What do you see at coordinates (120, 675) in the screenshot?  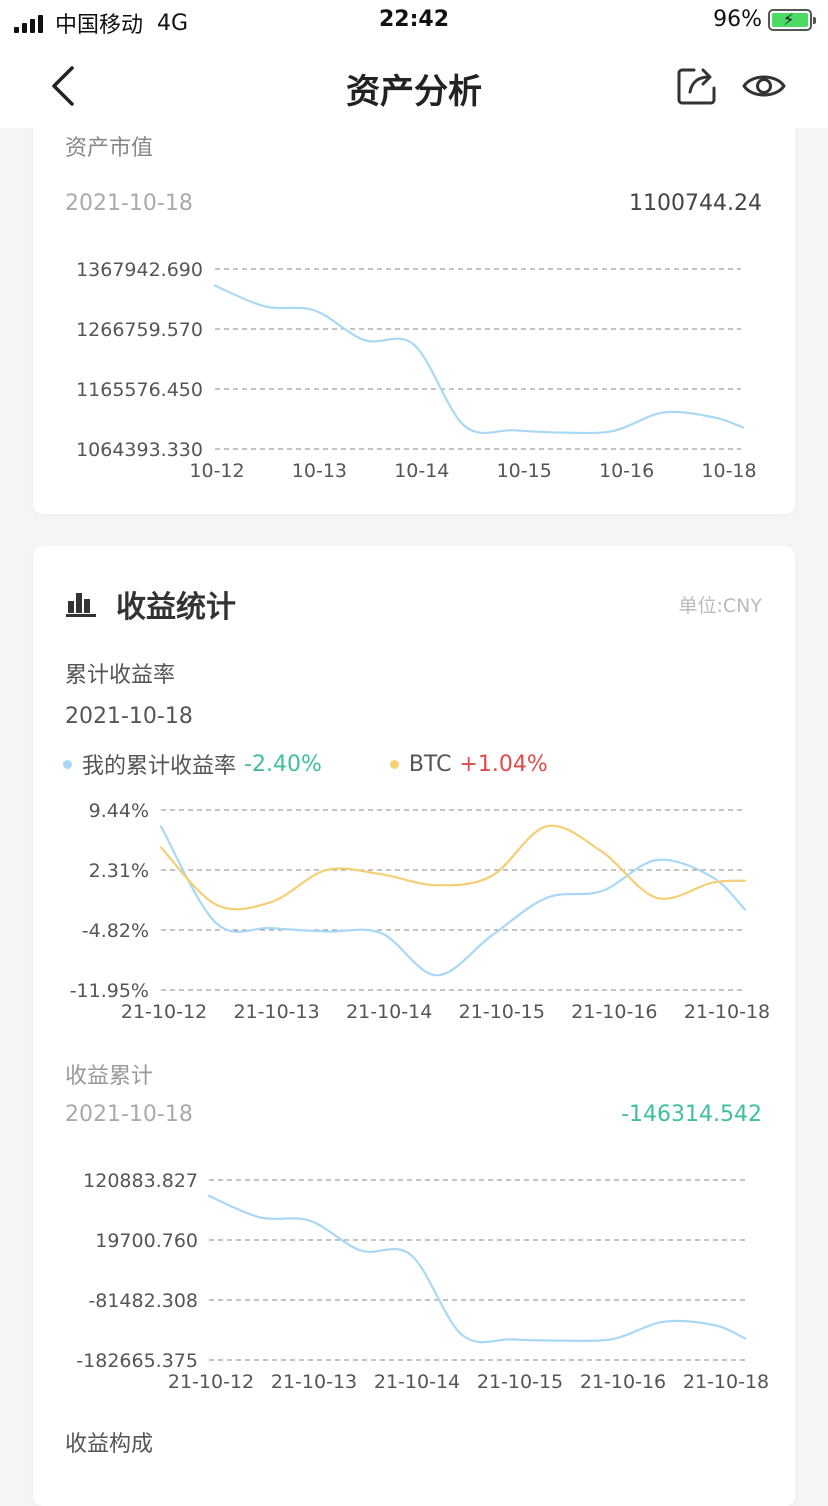 I see `cum-rate-title: 累计收益率` at bounding box center [120, 675].